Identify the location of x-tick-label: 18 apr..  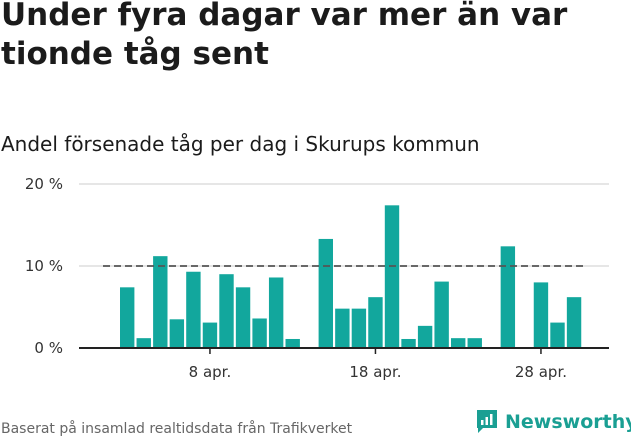
(375, 372).